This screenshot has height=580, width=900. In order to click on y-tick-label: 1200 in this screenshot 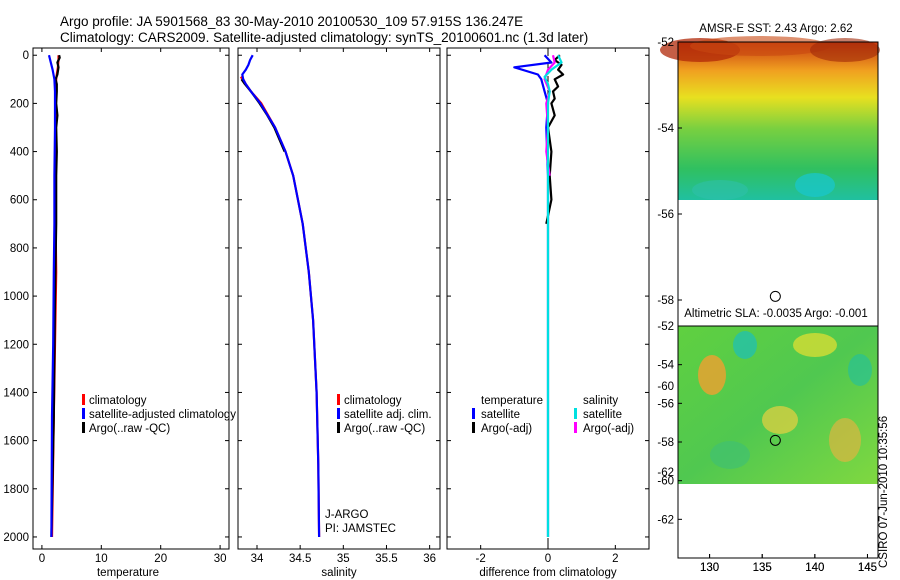, I will do `click(16, 345)`.